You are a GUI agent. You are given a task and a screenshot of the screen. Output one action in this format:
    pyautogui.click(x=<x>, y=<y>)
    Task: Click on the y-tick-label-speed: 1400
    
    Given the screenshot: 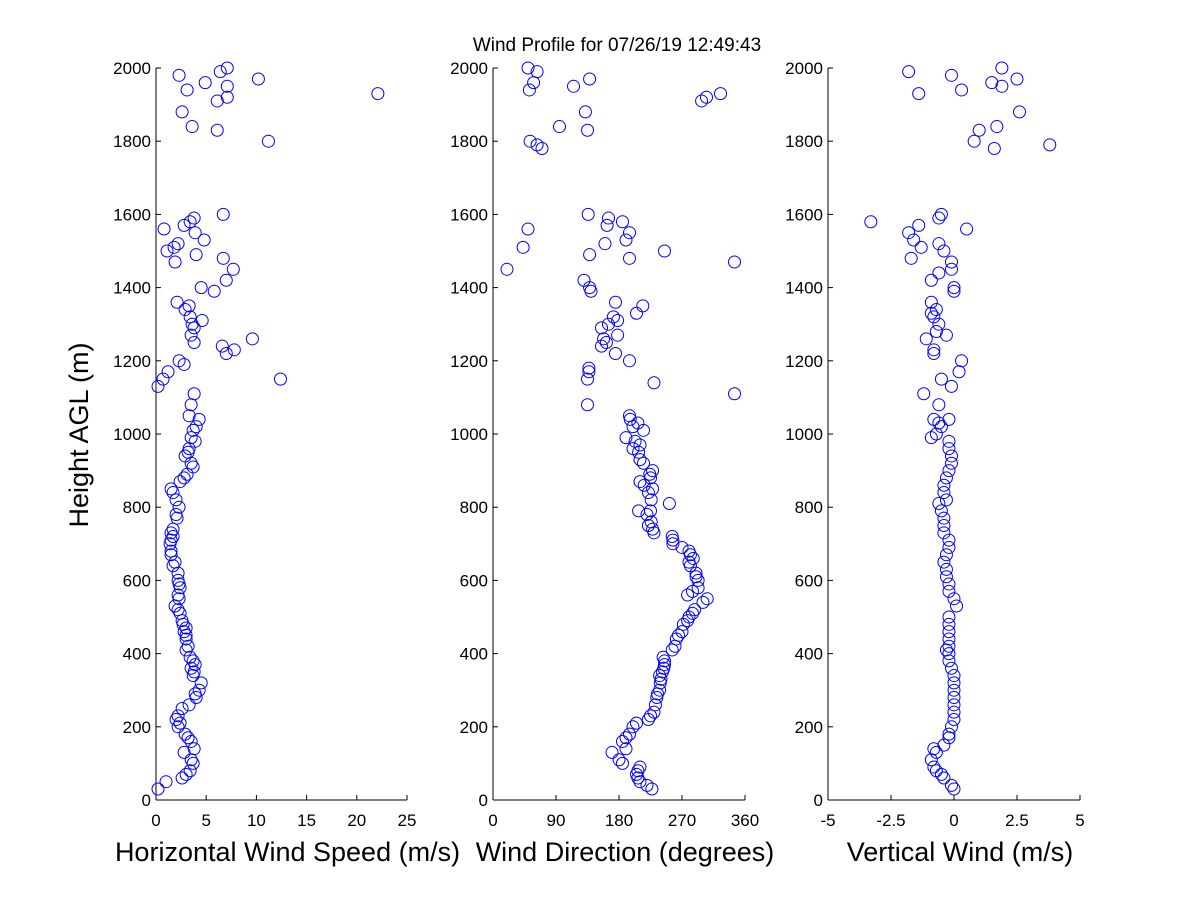 What is the action you would take?
    pyautogui.click(x=132, y=288)
    